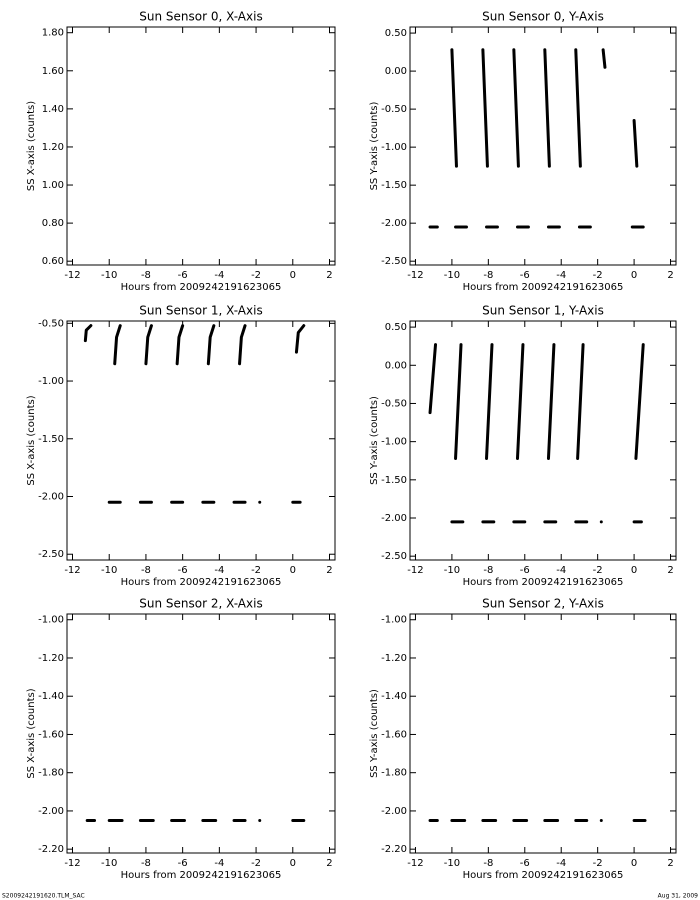 This screenshot has width=700, height=900. Describe the element at coordinates (678, 896) in the screenshot. I see `footer-right: Aug 31, 2009` at that location.